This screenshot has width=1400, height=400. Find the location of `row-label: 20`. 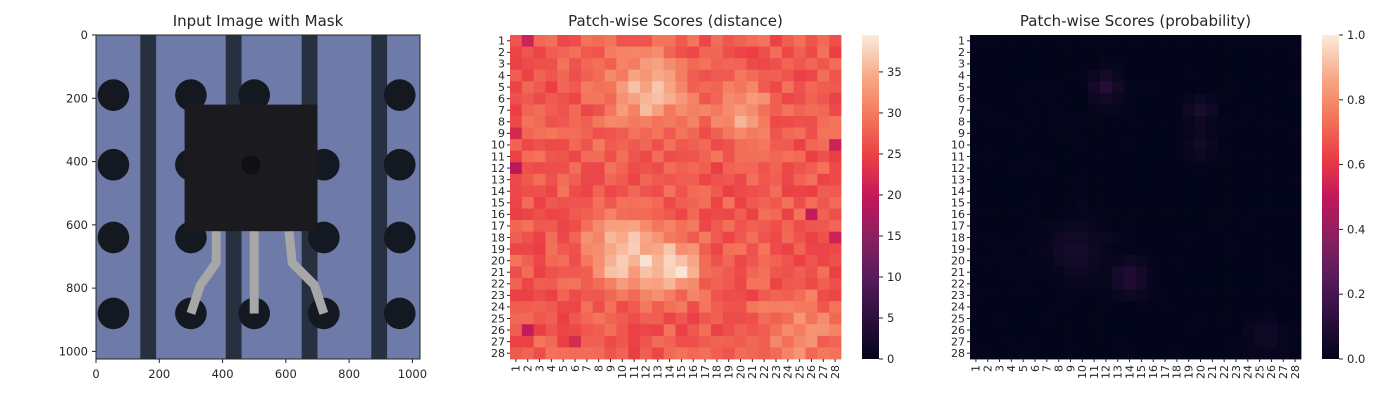

row-label: 20 is located at coordinates (958, 260).